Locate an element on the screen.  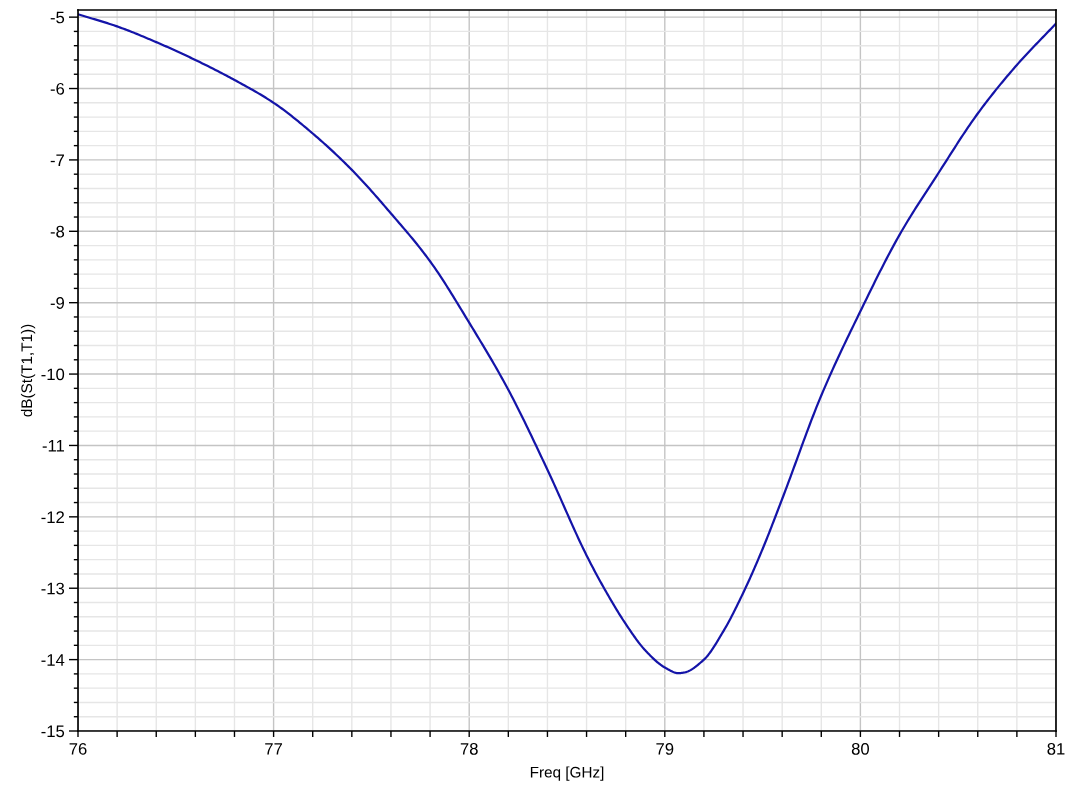
y-axis-title: dB(St(T1,T1)) is located at coordinates (28, 370).